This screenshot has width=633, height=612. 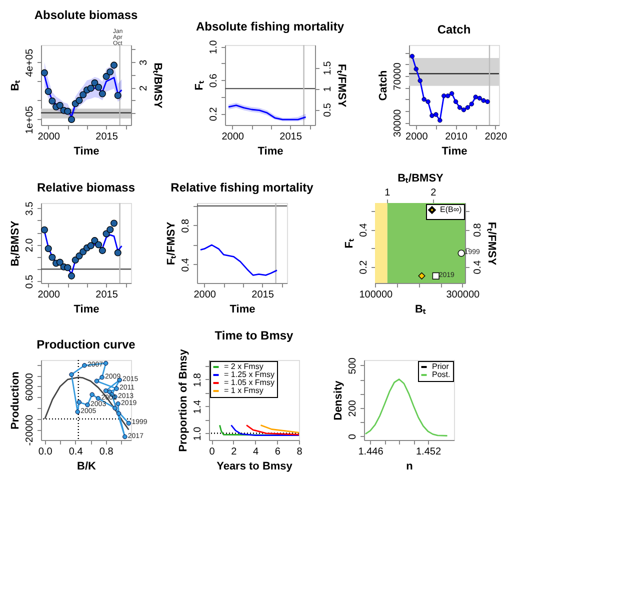 I want to click on y-axis-title: Catch, so click(x=384, y=85).